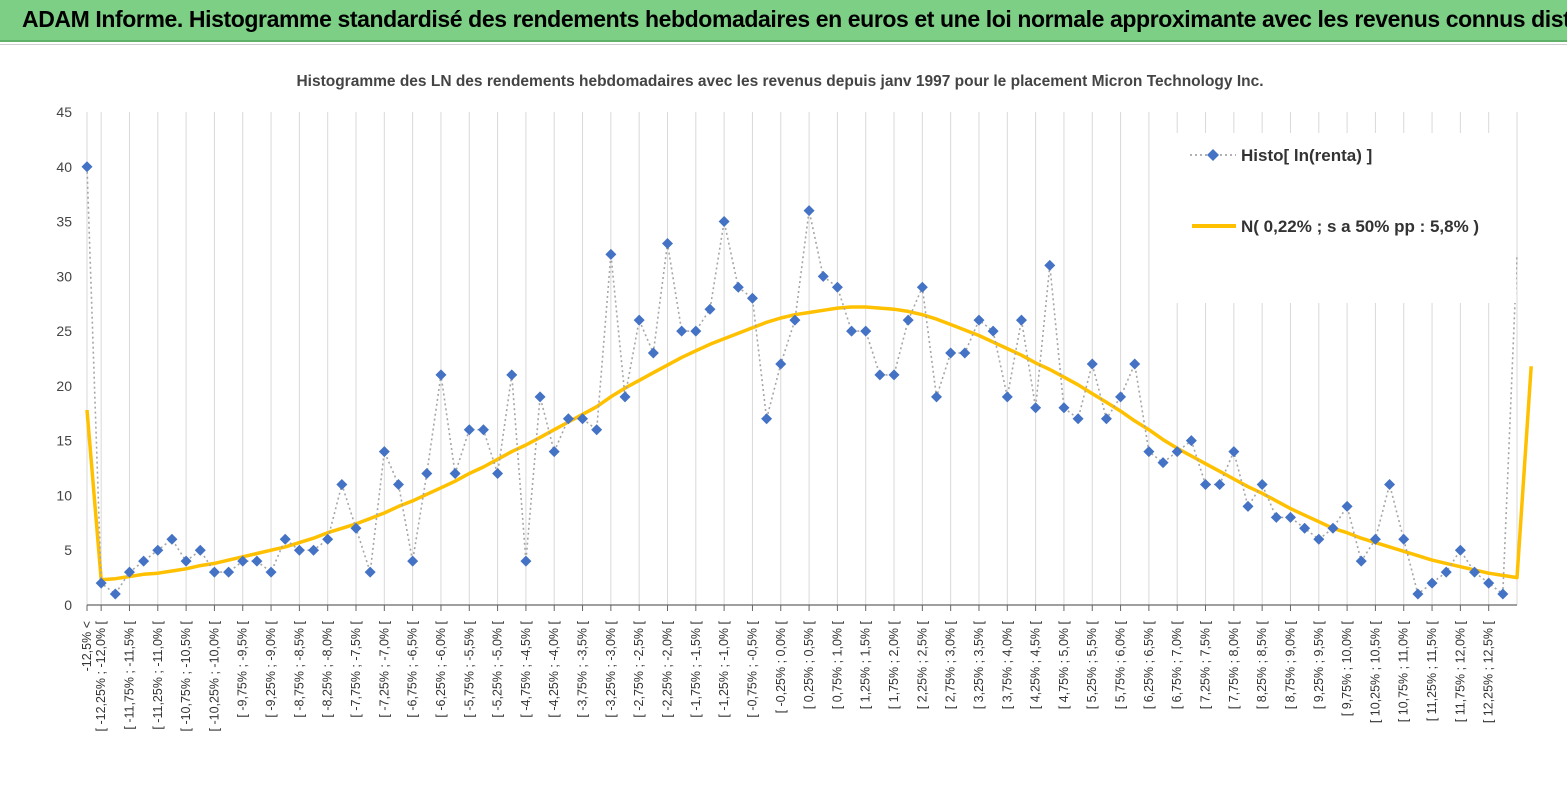  I want to click on legend-histo-label: Histo[ ln(renta) ], so click(1306, 155).